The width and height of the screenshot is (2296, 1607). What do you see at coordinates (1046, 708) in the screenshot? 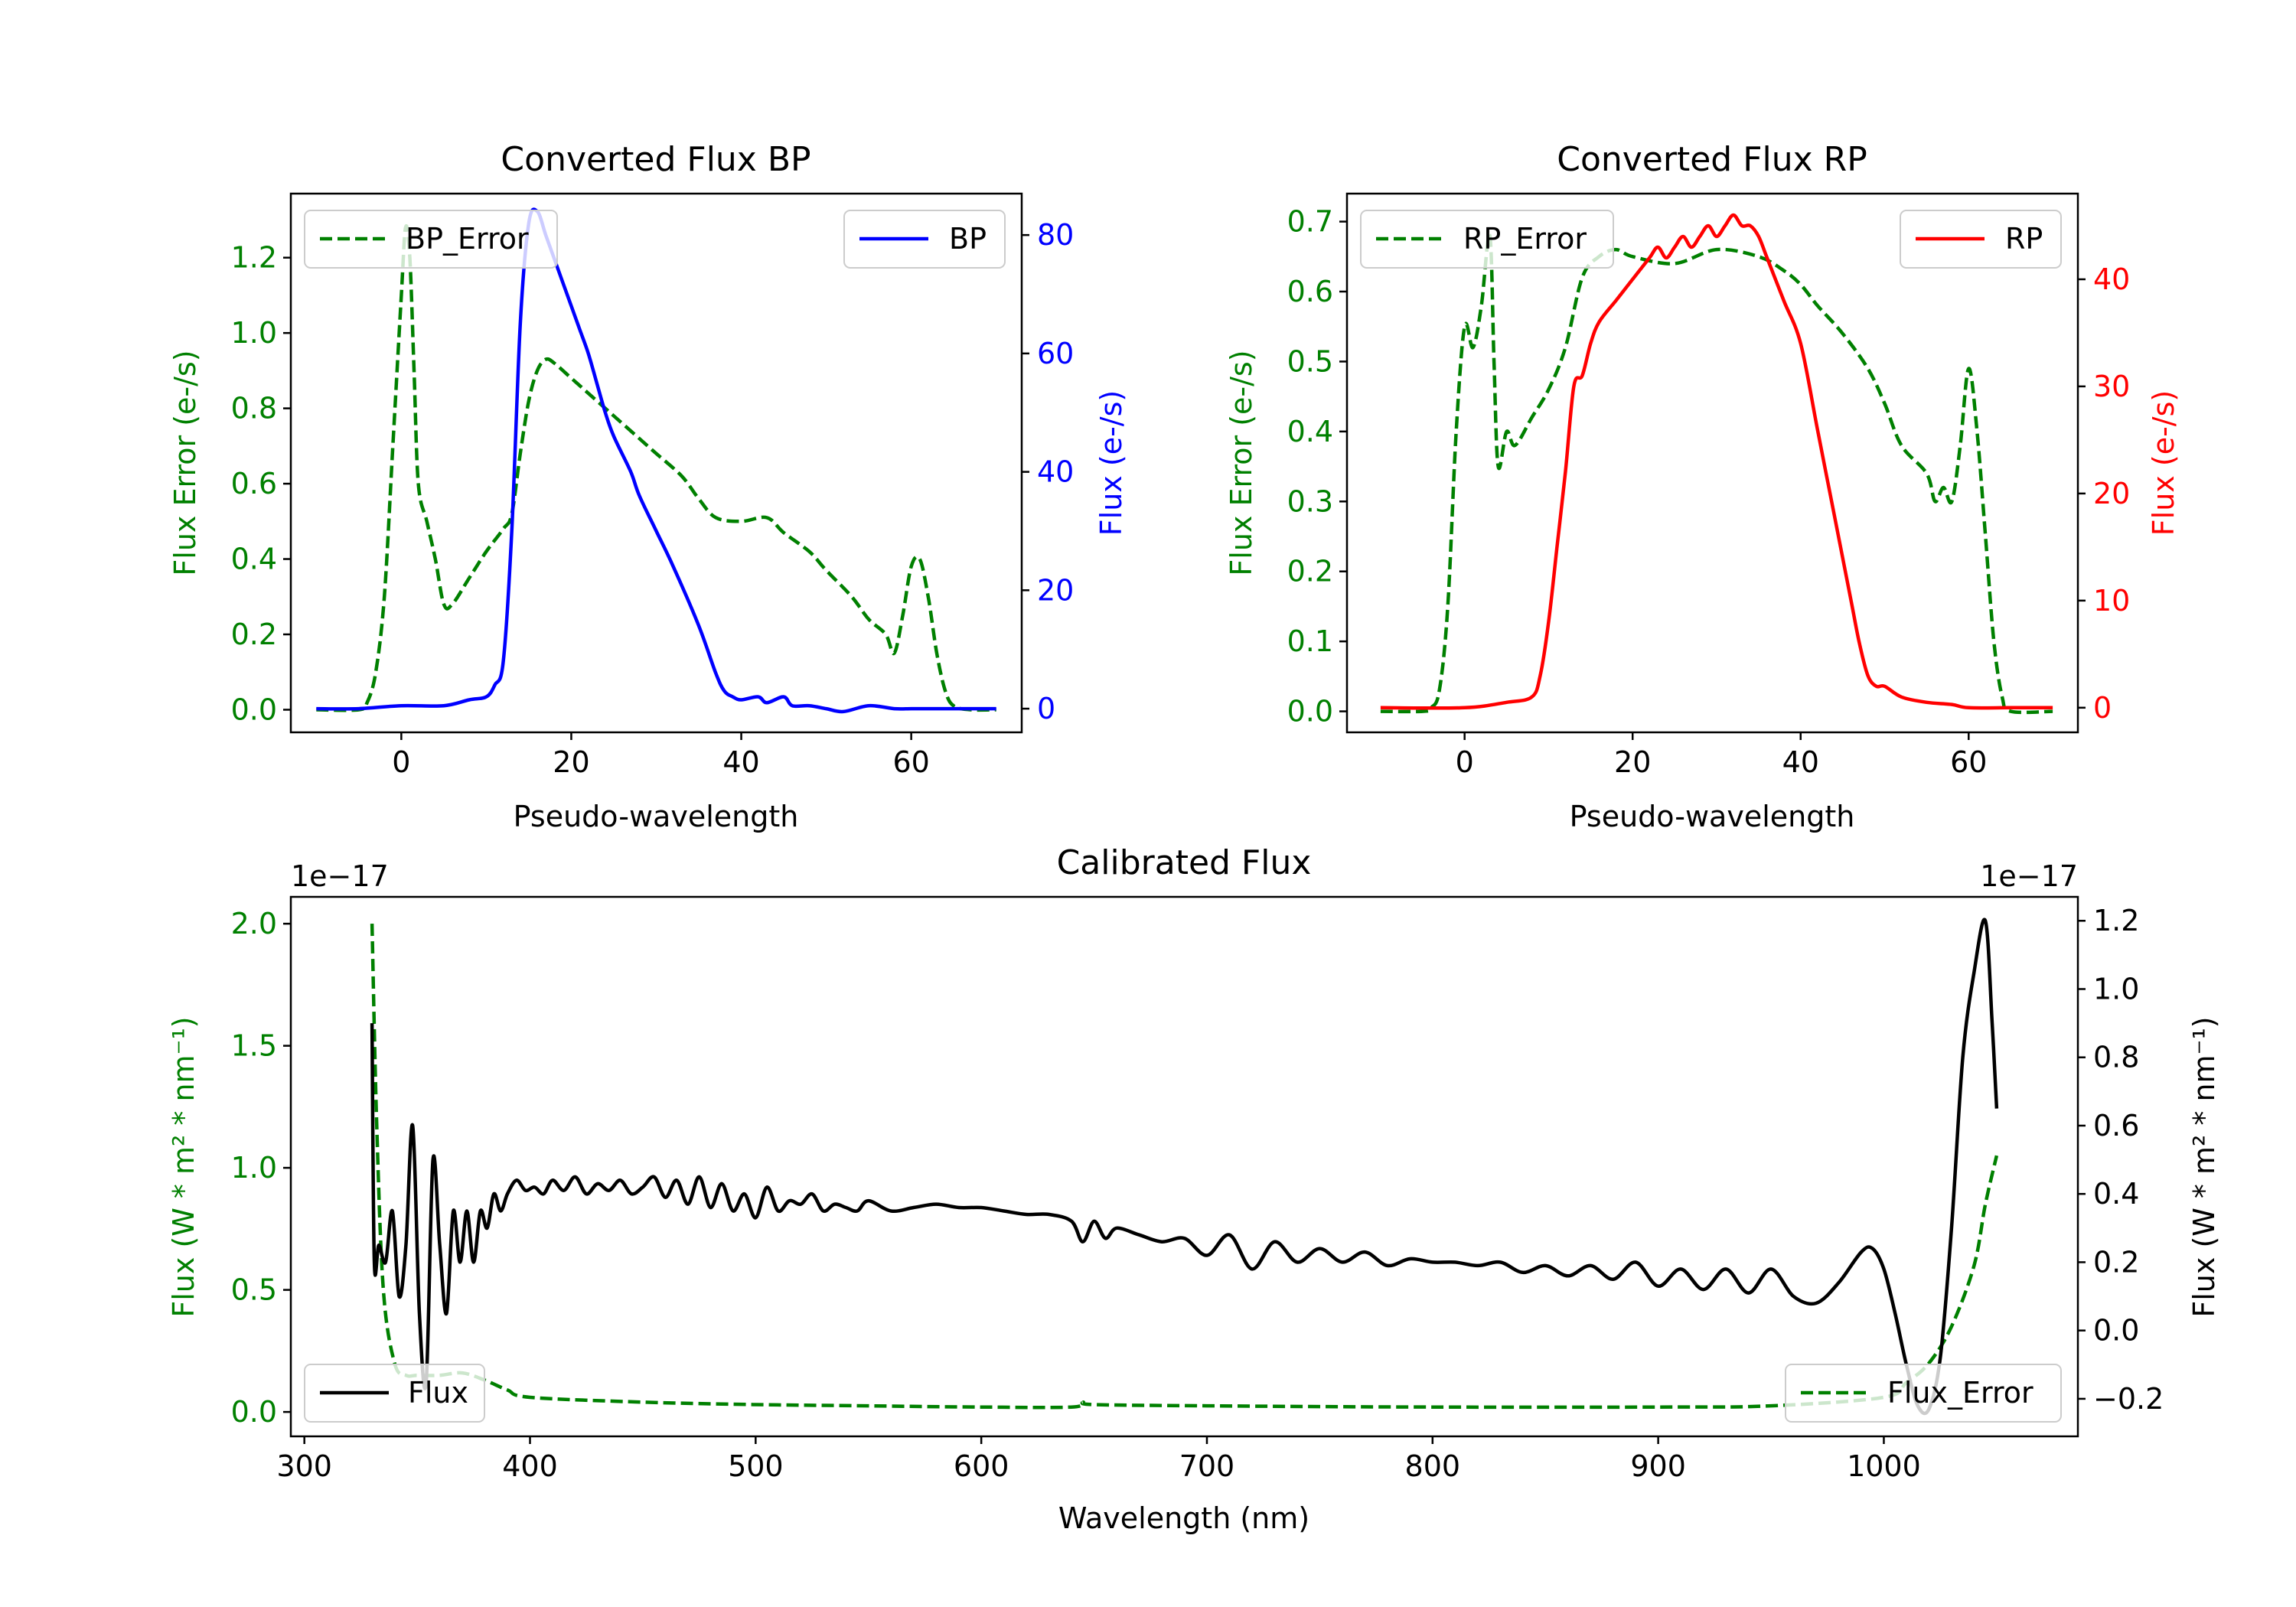
I see `bp-ytick-right-label: 0` at bounding box center [1046, 708].